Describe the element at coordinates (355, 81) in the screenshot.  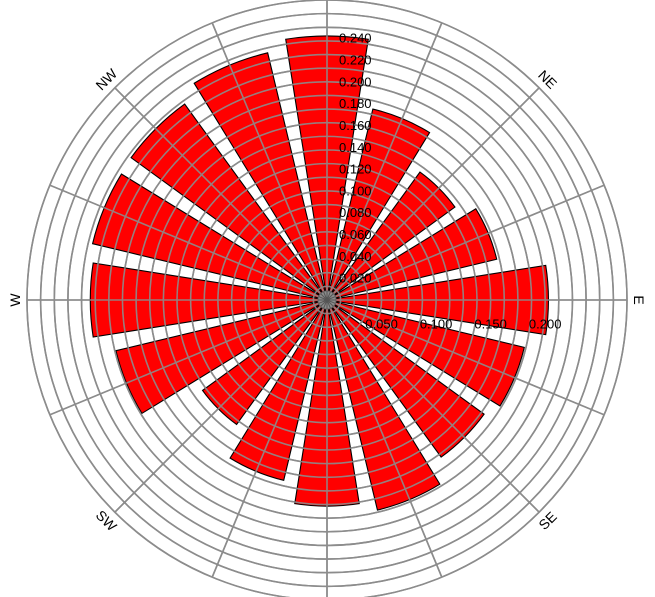
I see `radial-tick-north: 0.200` at that location.